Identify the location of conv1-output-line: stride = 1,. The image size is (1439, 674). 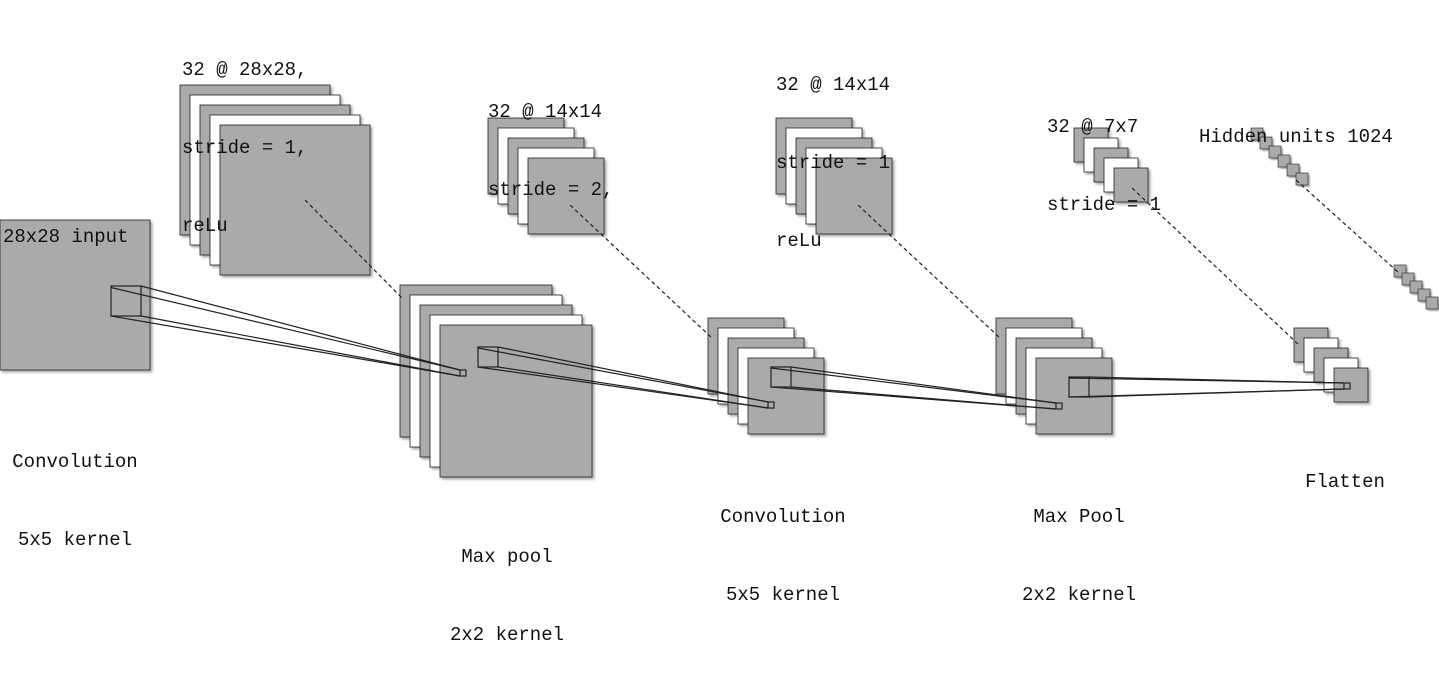
(245, 148).